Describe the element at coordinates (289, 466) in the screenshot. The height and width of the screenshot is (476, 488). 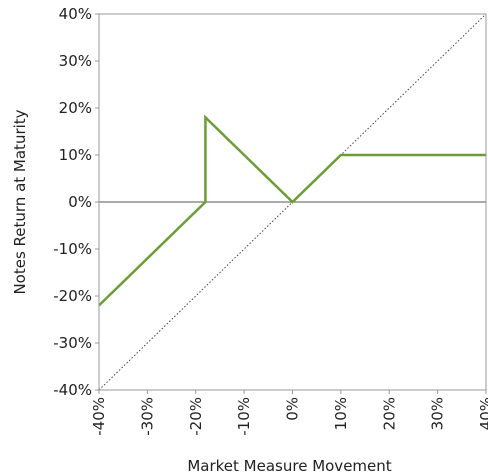
I see `x-axis-title: Market Measure Movement` at that location.